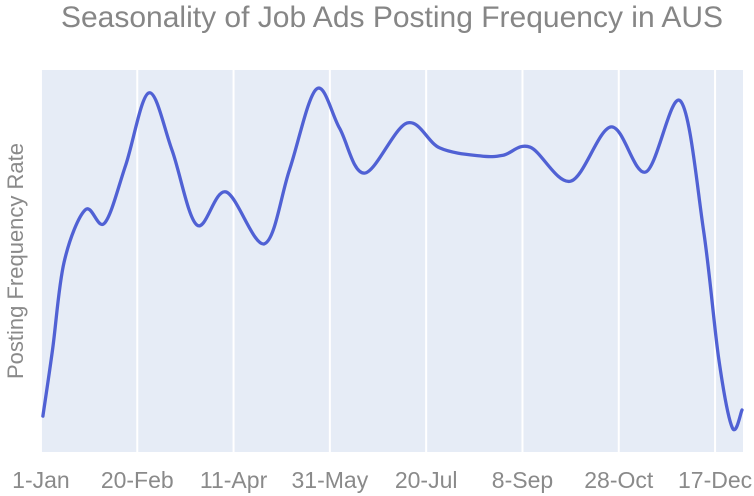  Describe the element at coordinates (41, 480) in the screenshot. I see `x-tick-label: 1-Jan` at that location.